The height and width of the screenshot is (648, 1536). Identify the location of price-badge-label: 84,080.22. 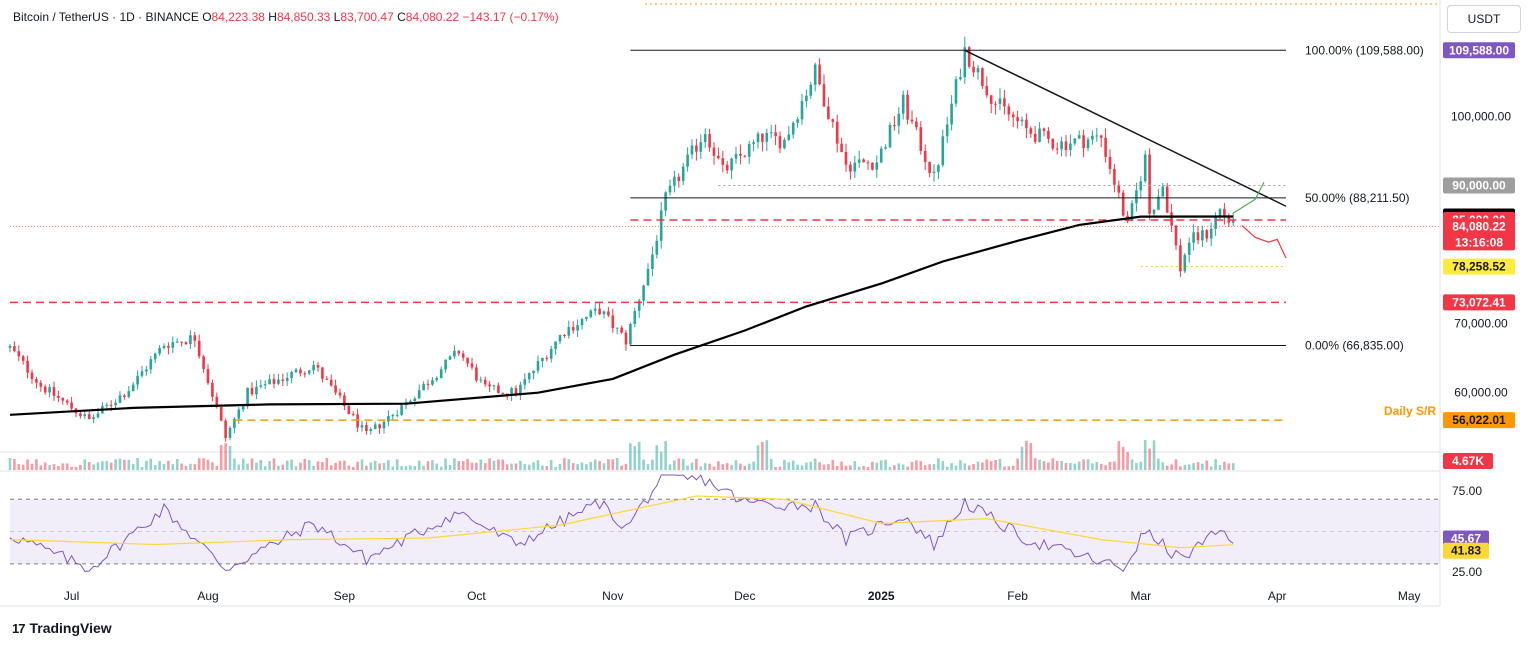
(1479, 226).